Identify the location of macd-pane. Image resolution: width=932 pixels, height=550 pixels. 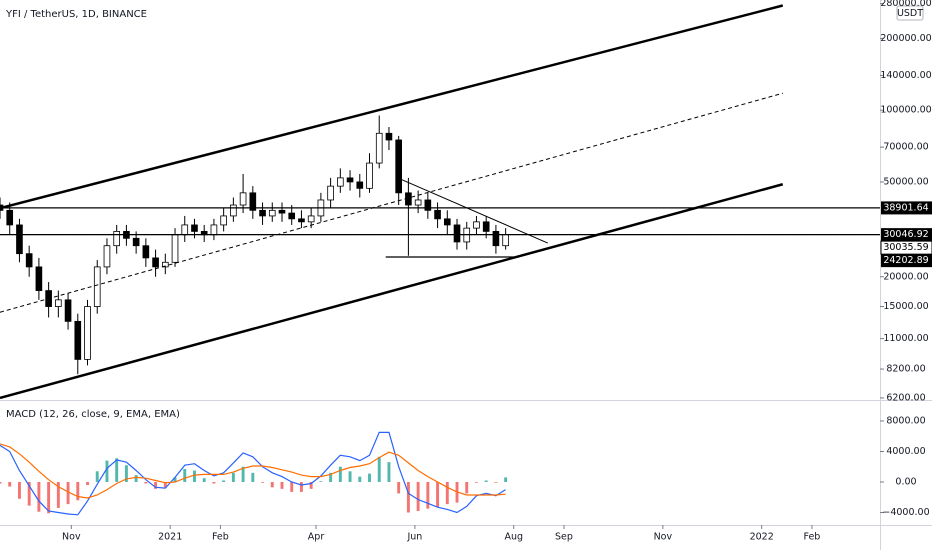
(254, 473).